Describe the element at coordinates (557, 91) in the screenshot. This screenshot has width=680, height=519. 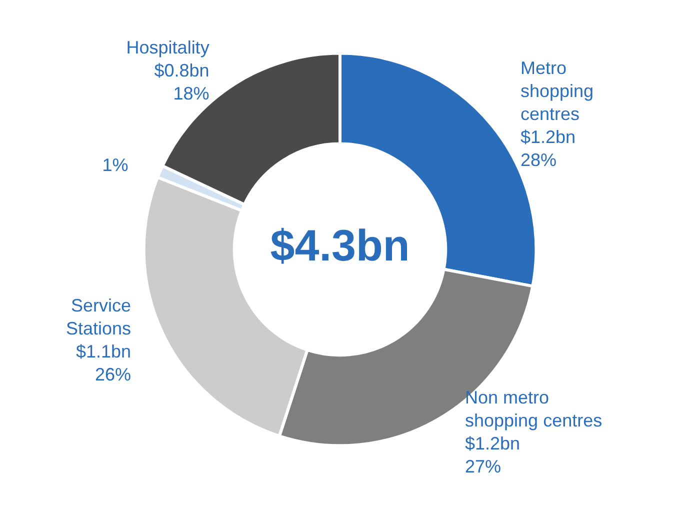
I see `slice-label: Metro shopping centres` at that location.